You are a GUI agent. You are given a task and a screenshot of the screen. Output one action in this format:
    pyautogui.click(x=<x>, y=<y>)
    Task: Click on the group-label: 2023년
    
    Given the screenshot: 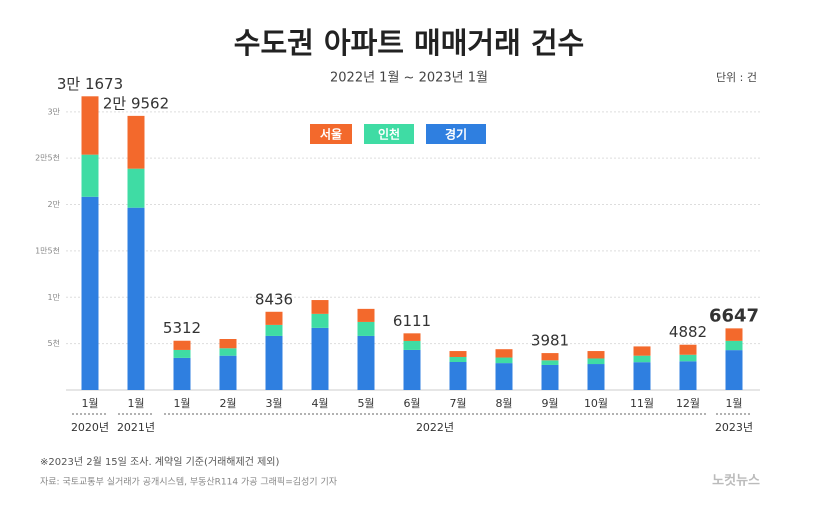 What is the action you would take?
    pyautogui.click(x=734, y=427)
    